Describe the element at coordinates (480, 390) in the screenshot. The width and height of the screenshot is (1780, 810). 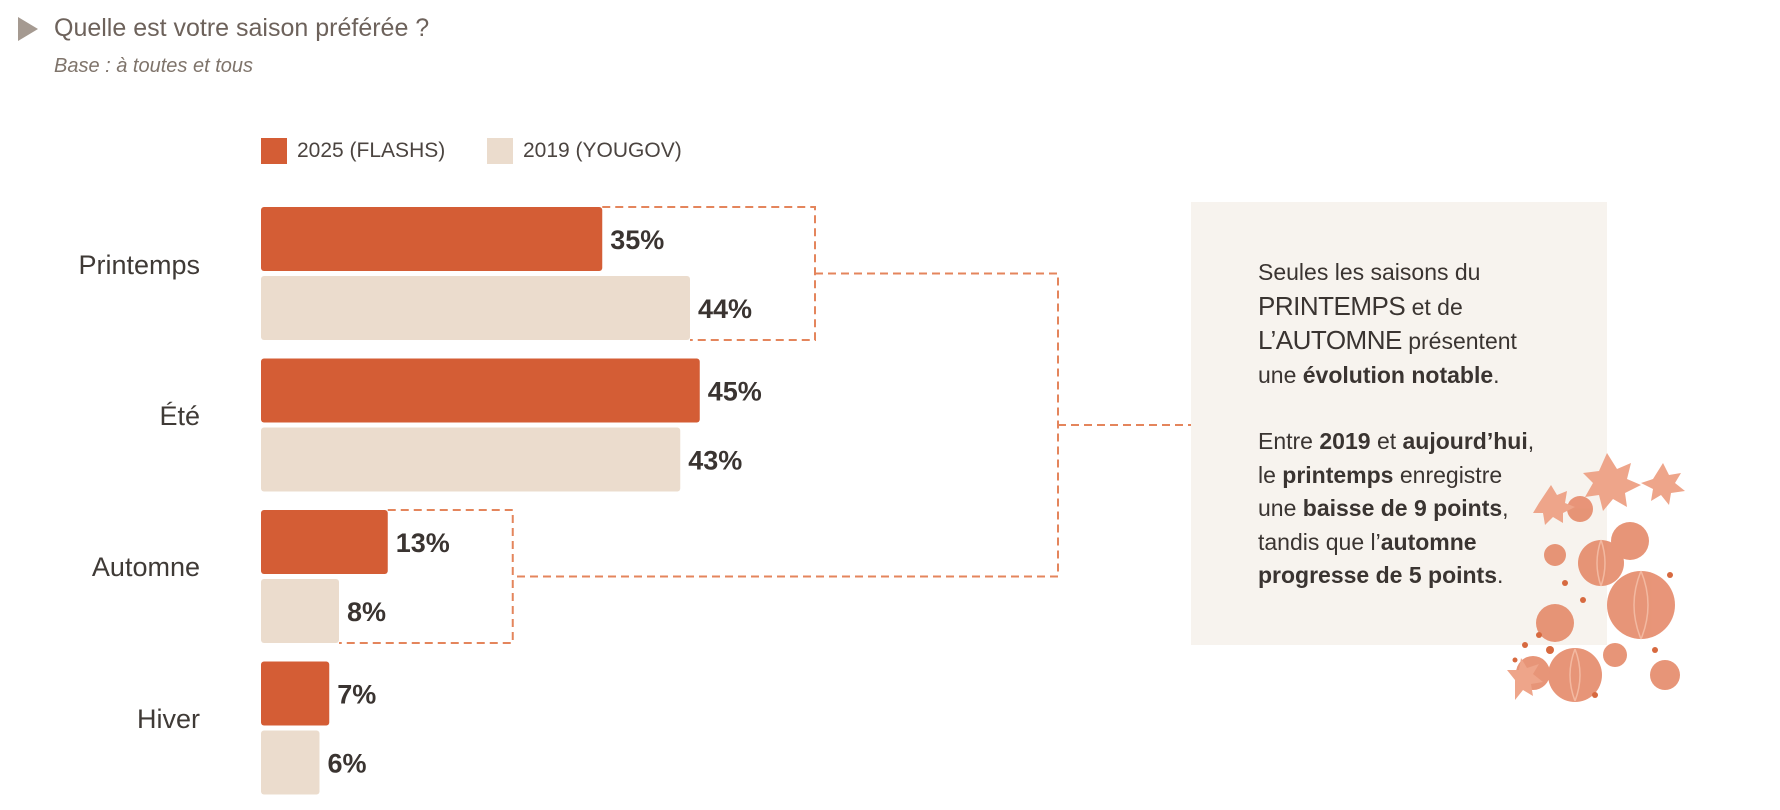
I see `bar-ete-2025` at that location.